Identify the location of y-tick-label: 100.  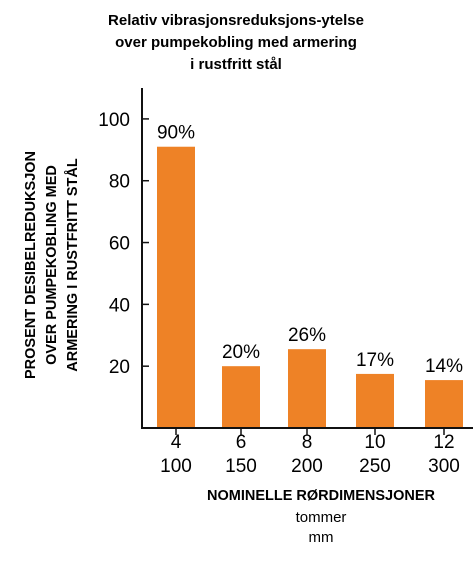
(114, 120).